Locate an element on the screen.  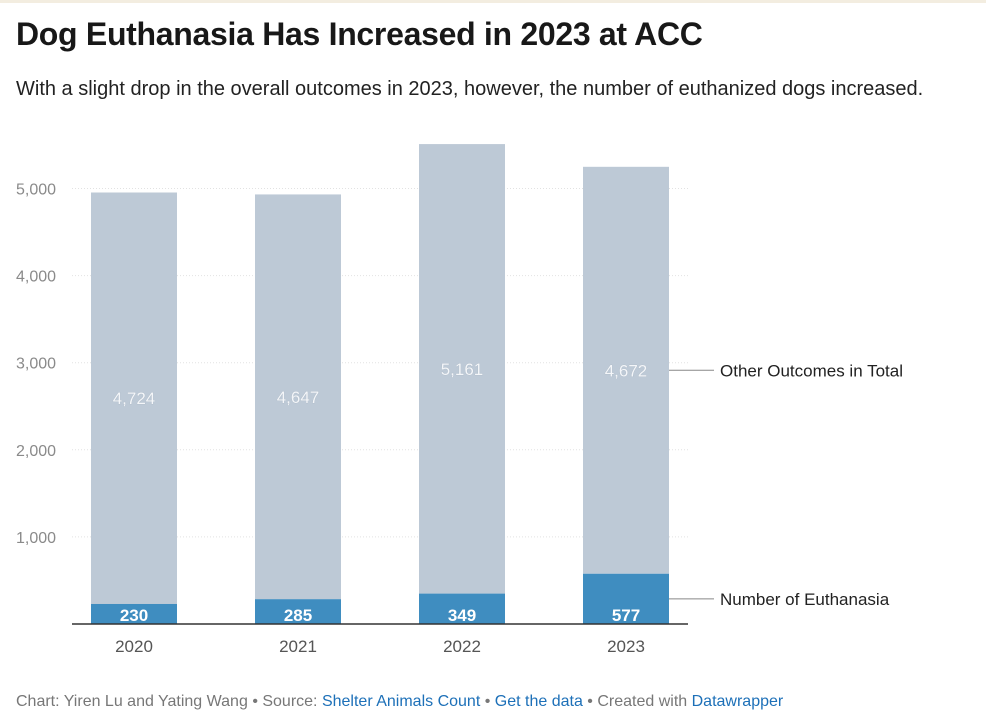
source-prefix: • Source: is located at coordinates (285, 701).